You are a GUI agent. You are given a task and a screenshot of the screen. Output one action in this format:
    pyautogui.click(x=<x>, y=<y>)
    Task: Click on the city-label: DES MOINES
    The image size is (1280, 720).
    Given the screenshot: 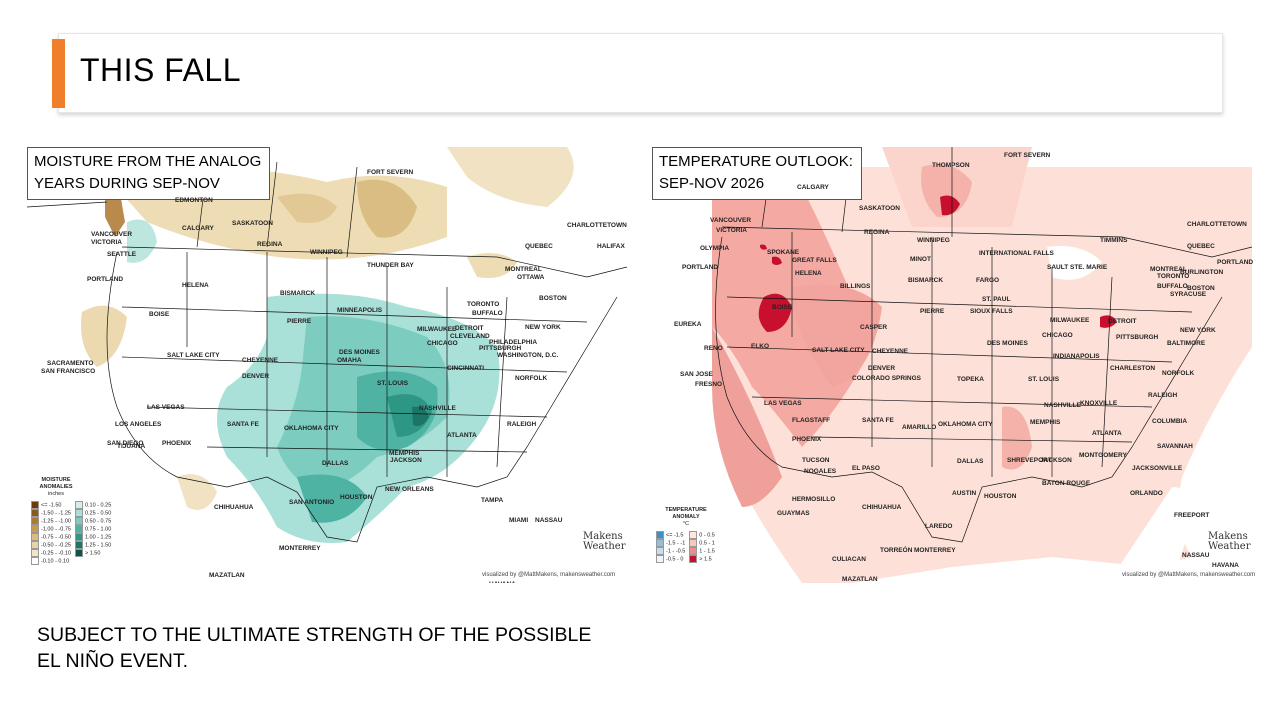 What is the action you would take?
    pyautogui.click(x=1007, y=343)
    